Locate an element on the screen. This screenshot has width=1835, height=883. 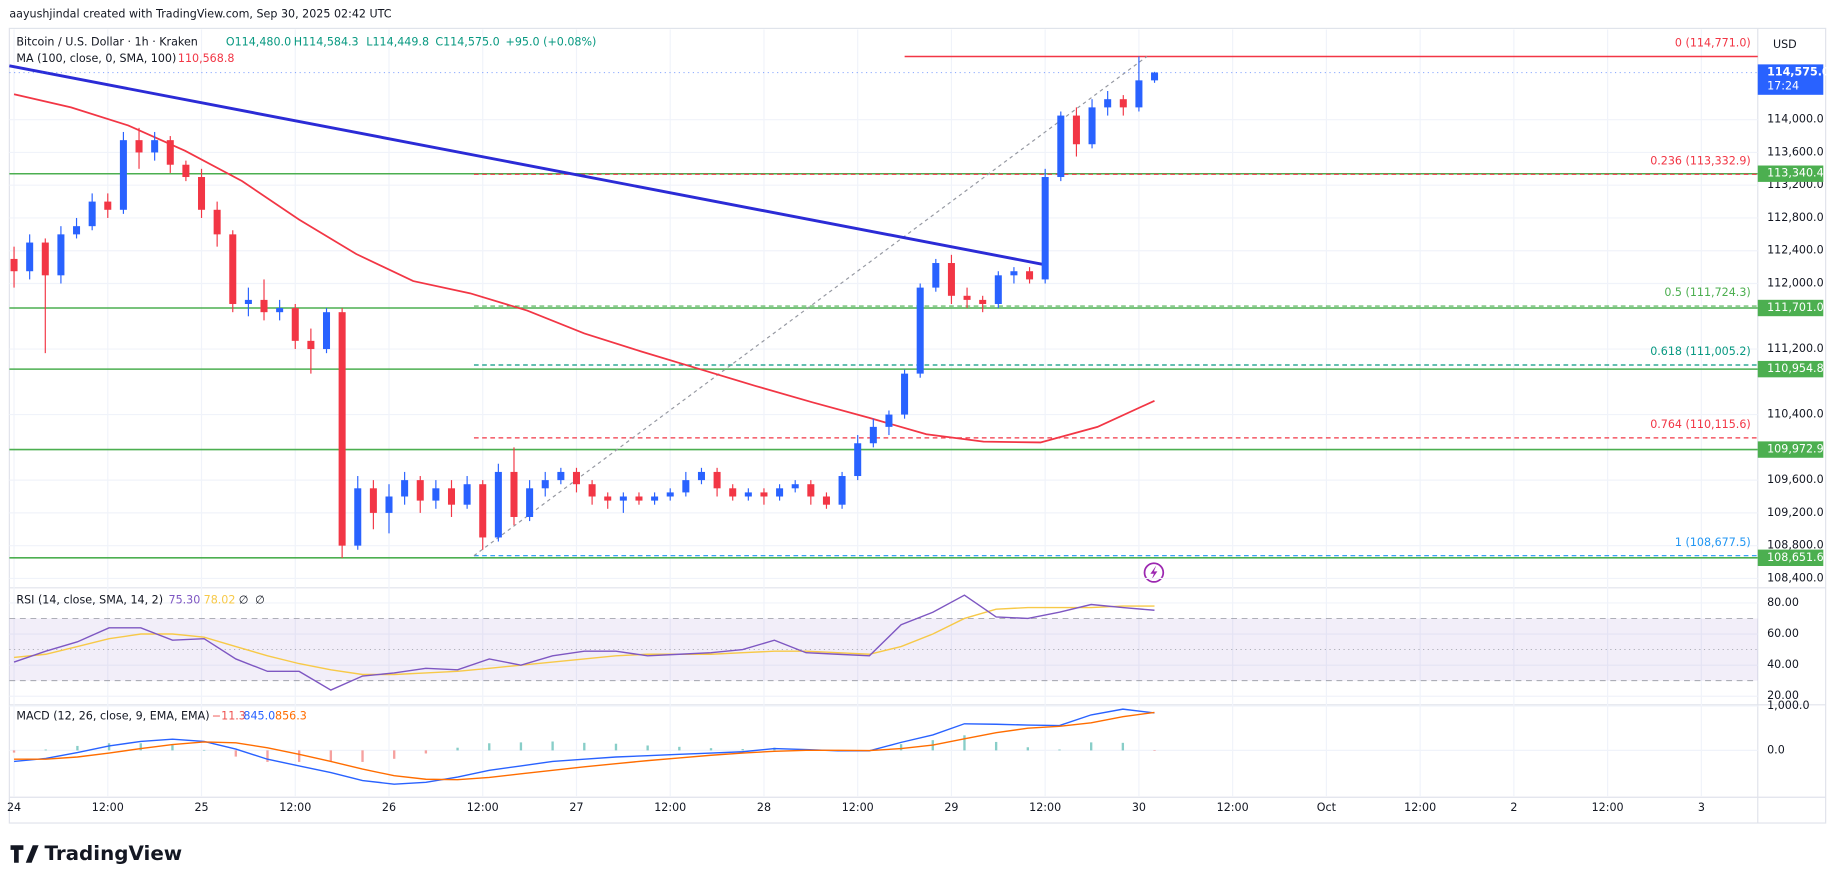
y-tick-label: 112,400.0 is located at coordinates (1795, 250).